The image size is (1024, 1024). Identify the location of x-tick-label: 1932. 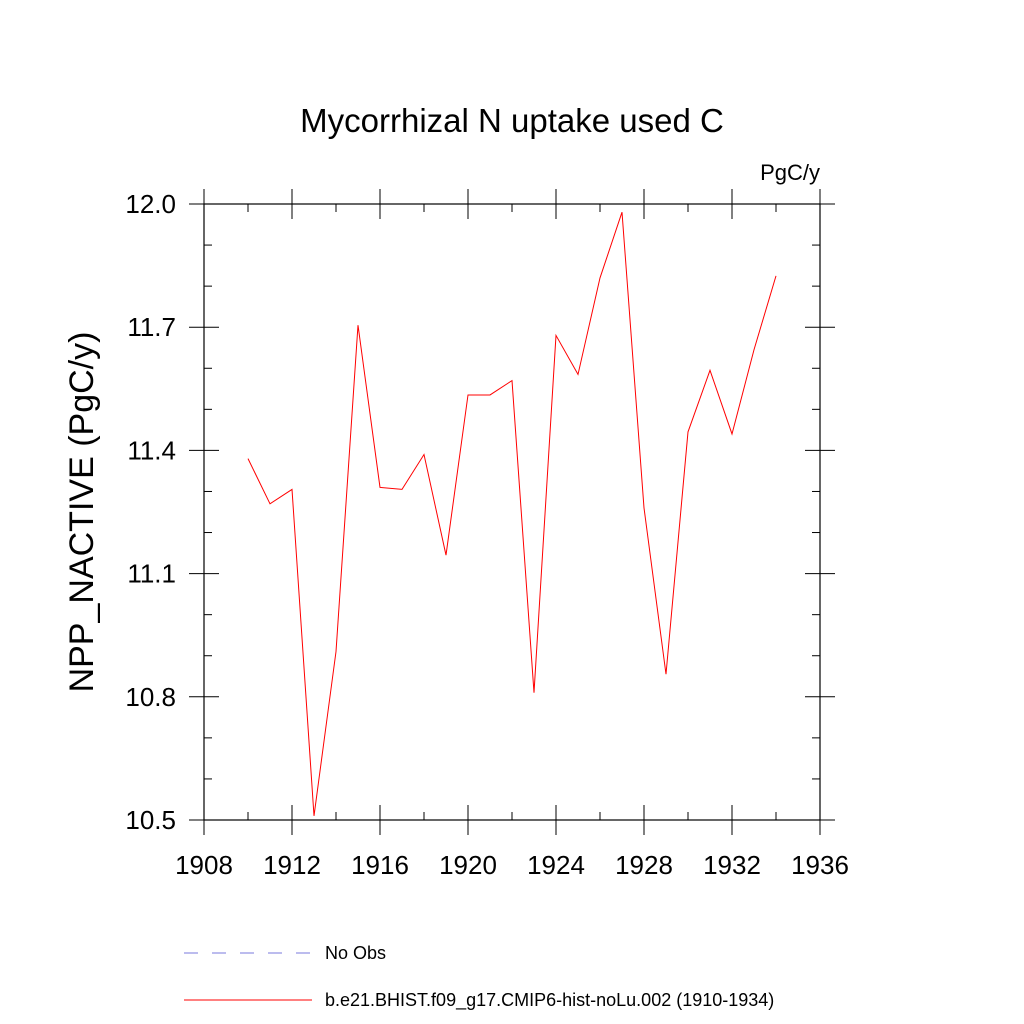
(732, 865).